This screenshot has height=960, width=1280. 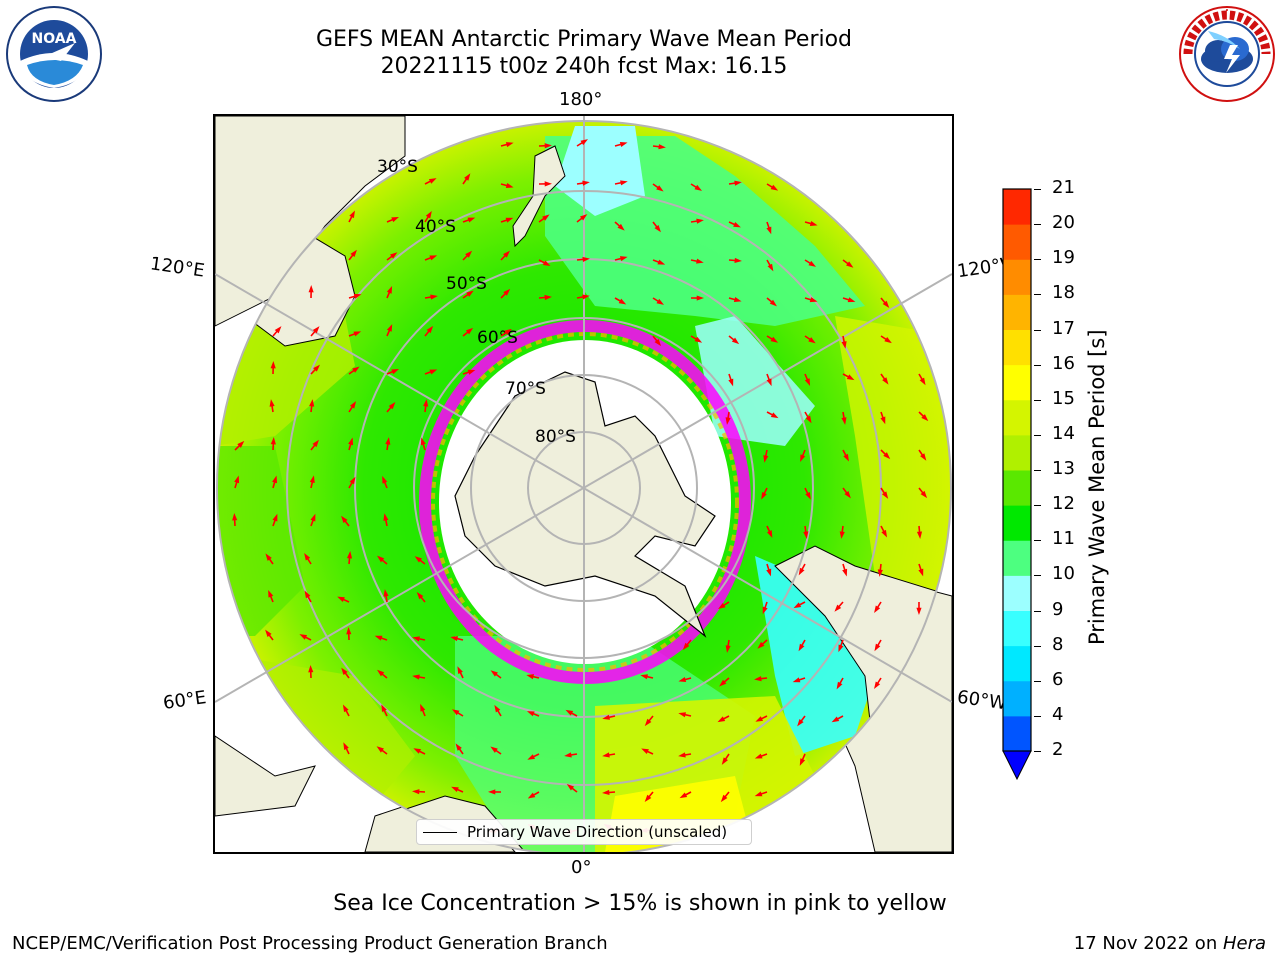 I want to click on map-legend: Primary Wave Direction (unscaled), so click(x=584, y=832).